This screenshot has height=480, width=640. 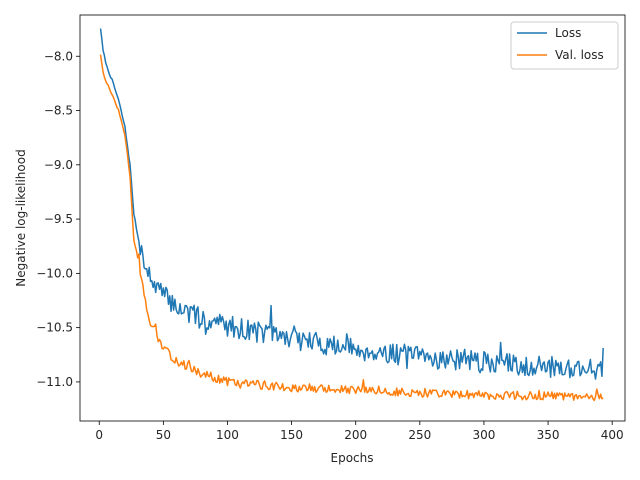 What do you see at coordinates (58, 56) in the screenshot?
I see `y-tick-label: −8.0` at bounding box center [58, 56].